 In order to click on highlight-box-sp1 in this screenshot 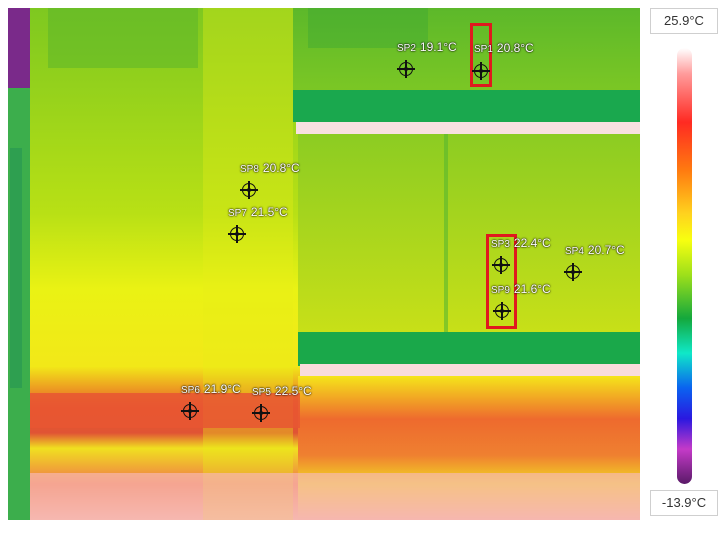, I will do `click(481, 55)`.